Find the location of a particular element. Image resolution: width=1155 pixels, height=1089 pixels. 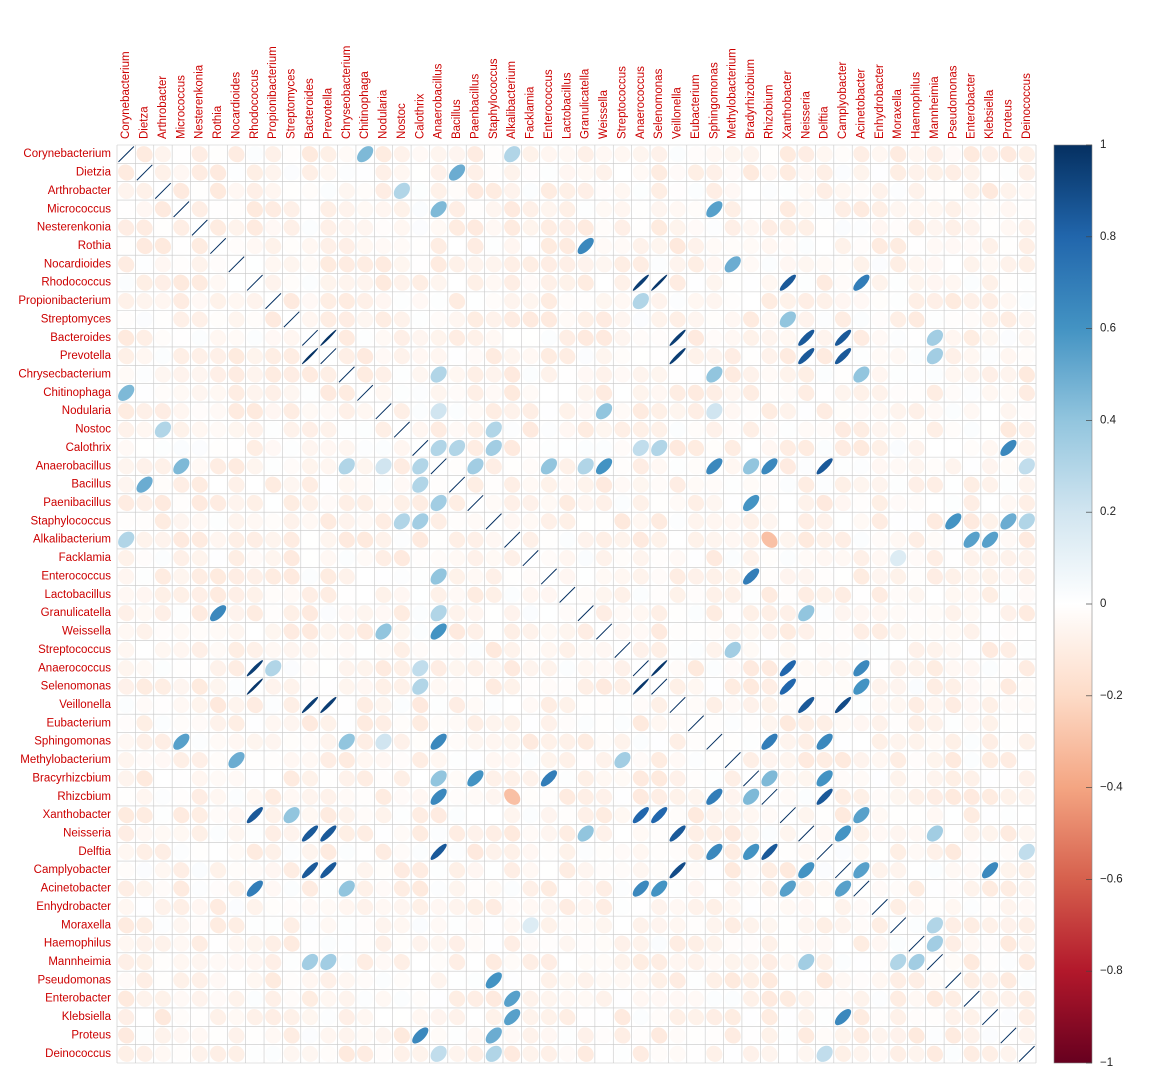

column-label: Micrococcus is located at coordinates (181, 107).